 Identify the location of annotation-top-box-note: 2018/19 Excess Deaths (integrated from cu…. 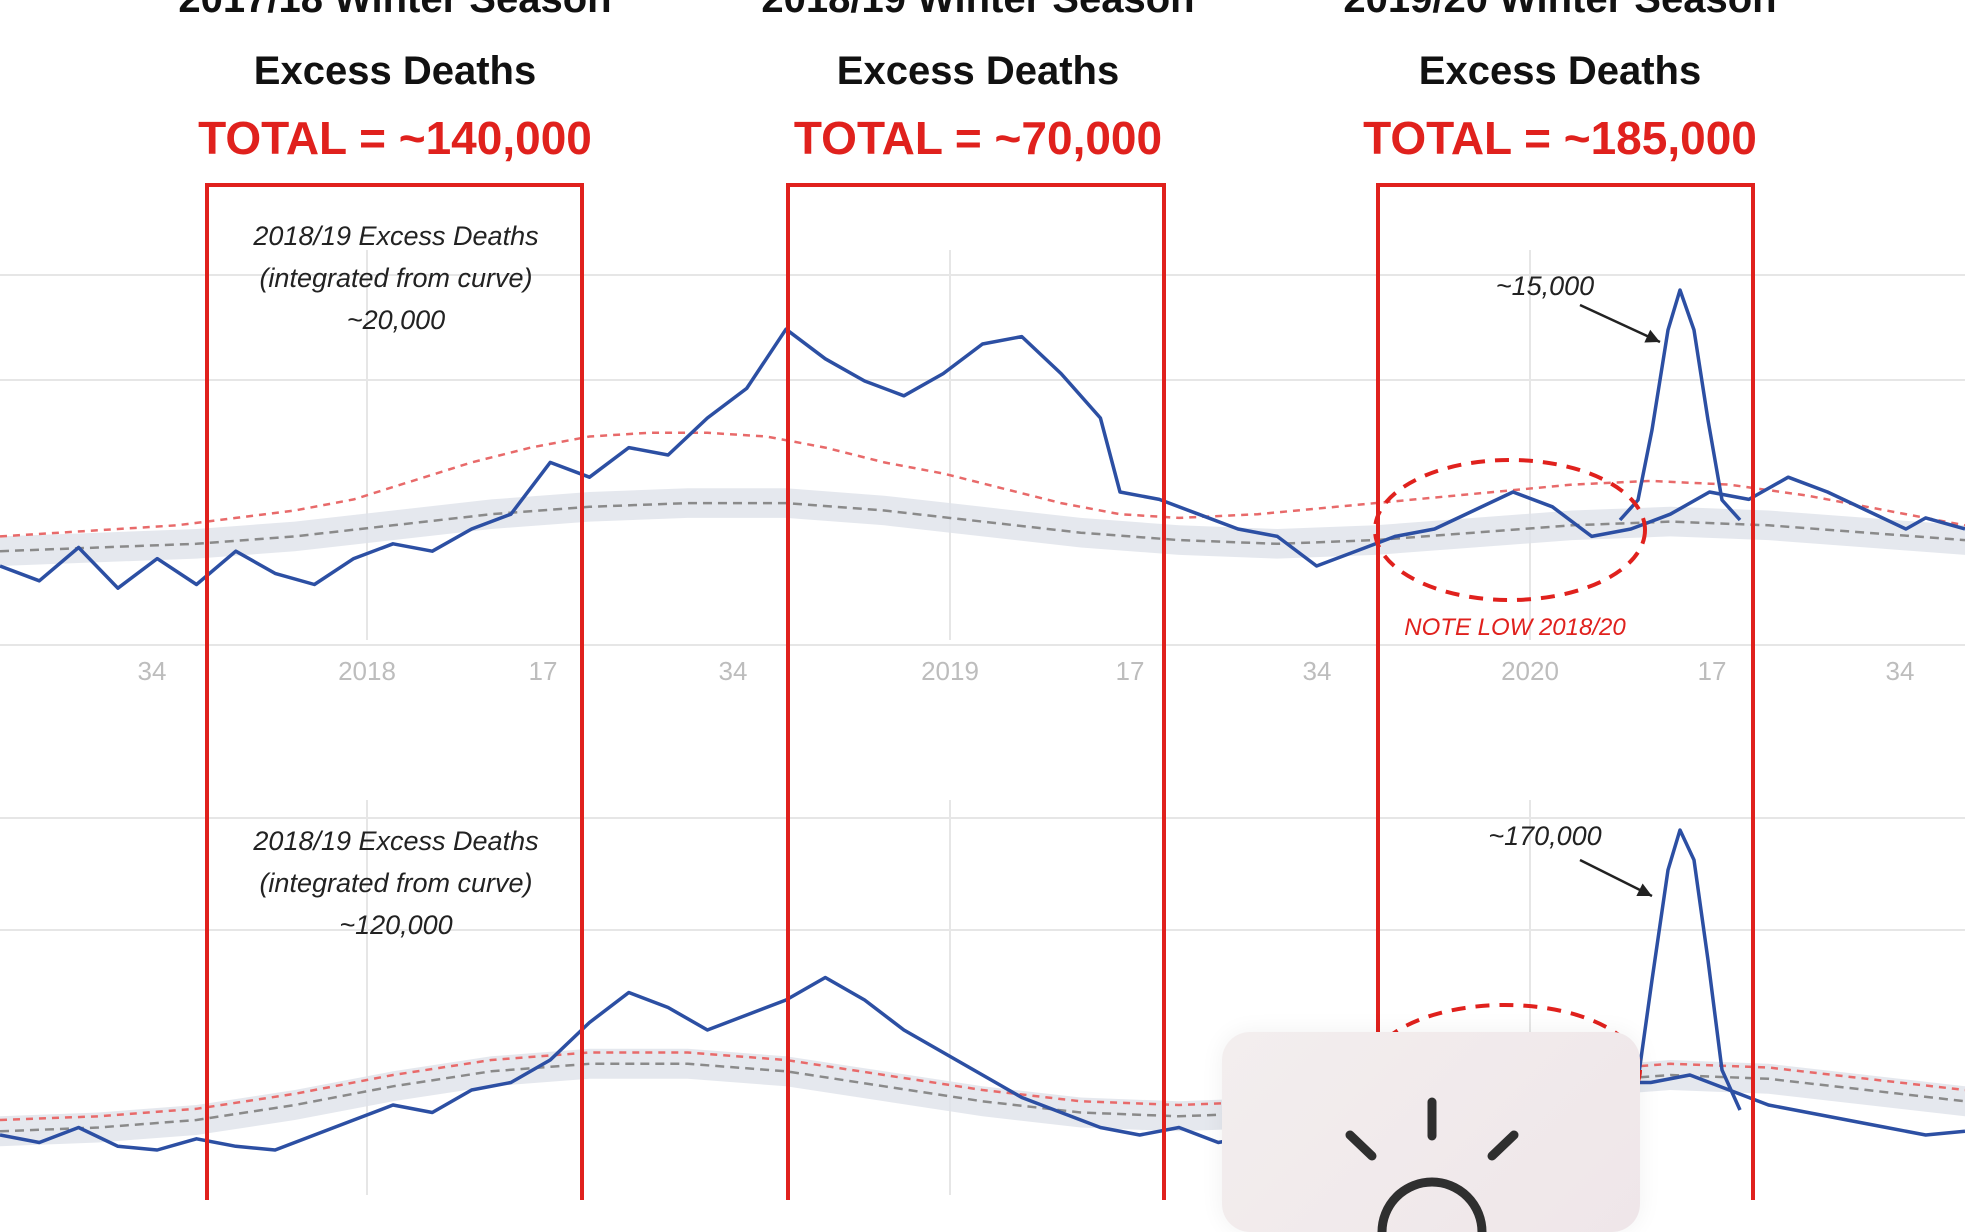
(395, 278).